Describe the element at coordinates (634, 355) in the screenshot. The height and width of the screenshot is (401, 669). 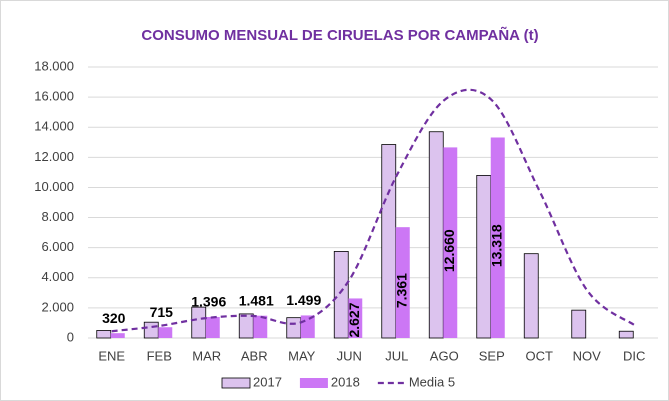
I see `x-tick-label: DIC` at that location.